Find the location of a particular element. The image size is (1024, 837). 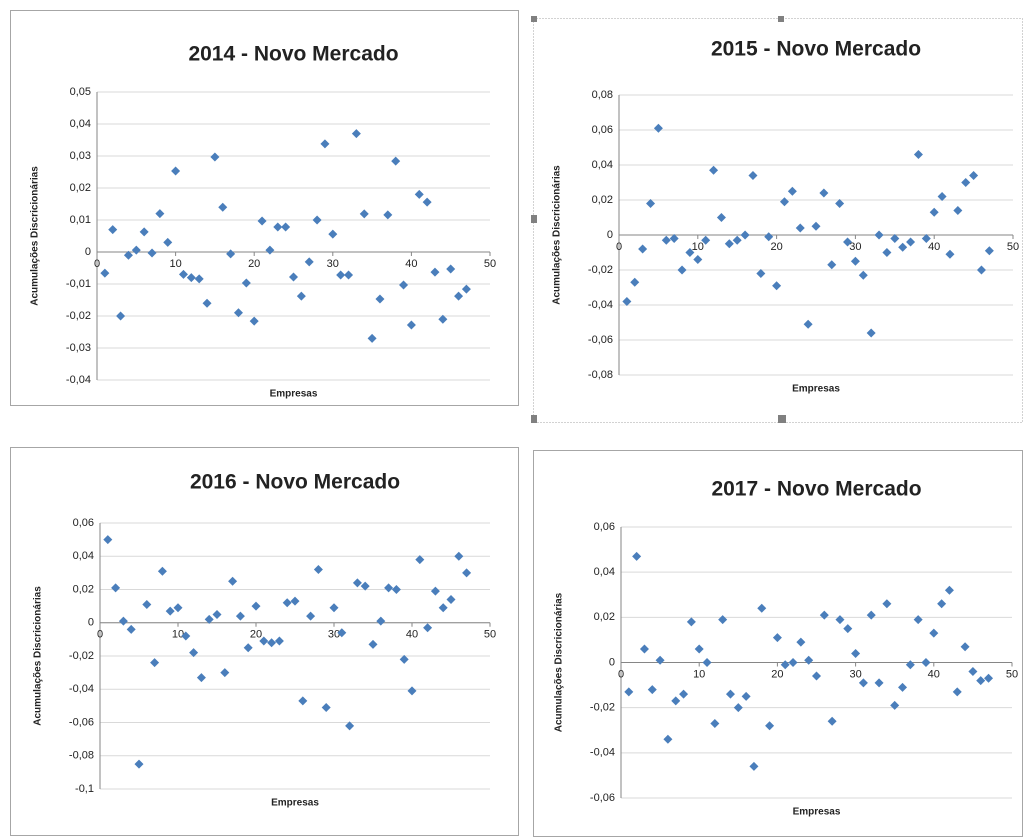

y-tick-label: -0,01 is located at coordinates (78, 284).